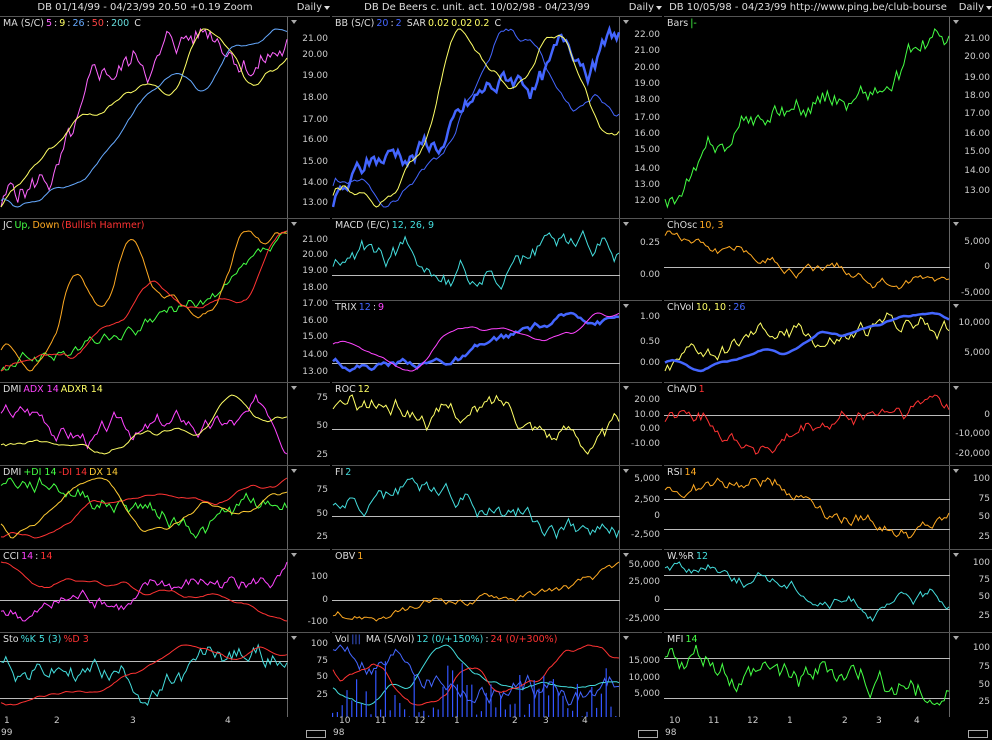  What do you see at coordinates (696, 225) in the screenshot?
I see `indicator-title: ChOsc 10, 3` at bounding box center [696, 225].